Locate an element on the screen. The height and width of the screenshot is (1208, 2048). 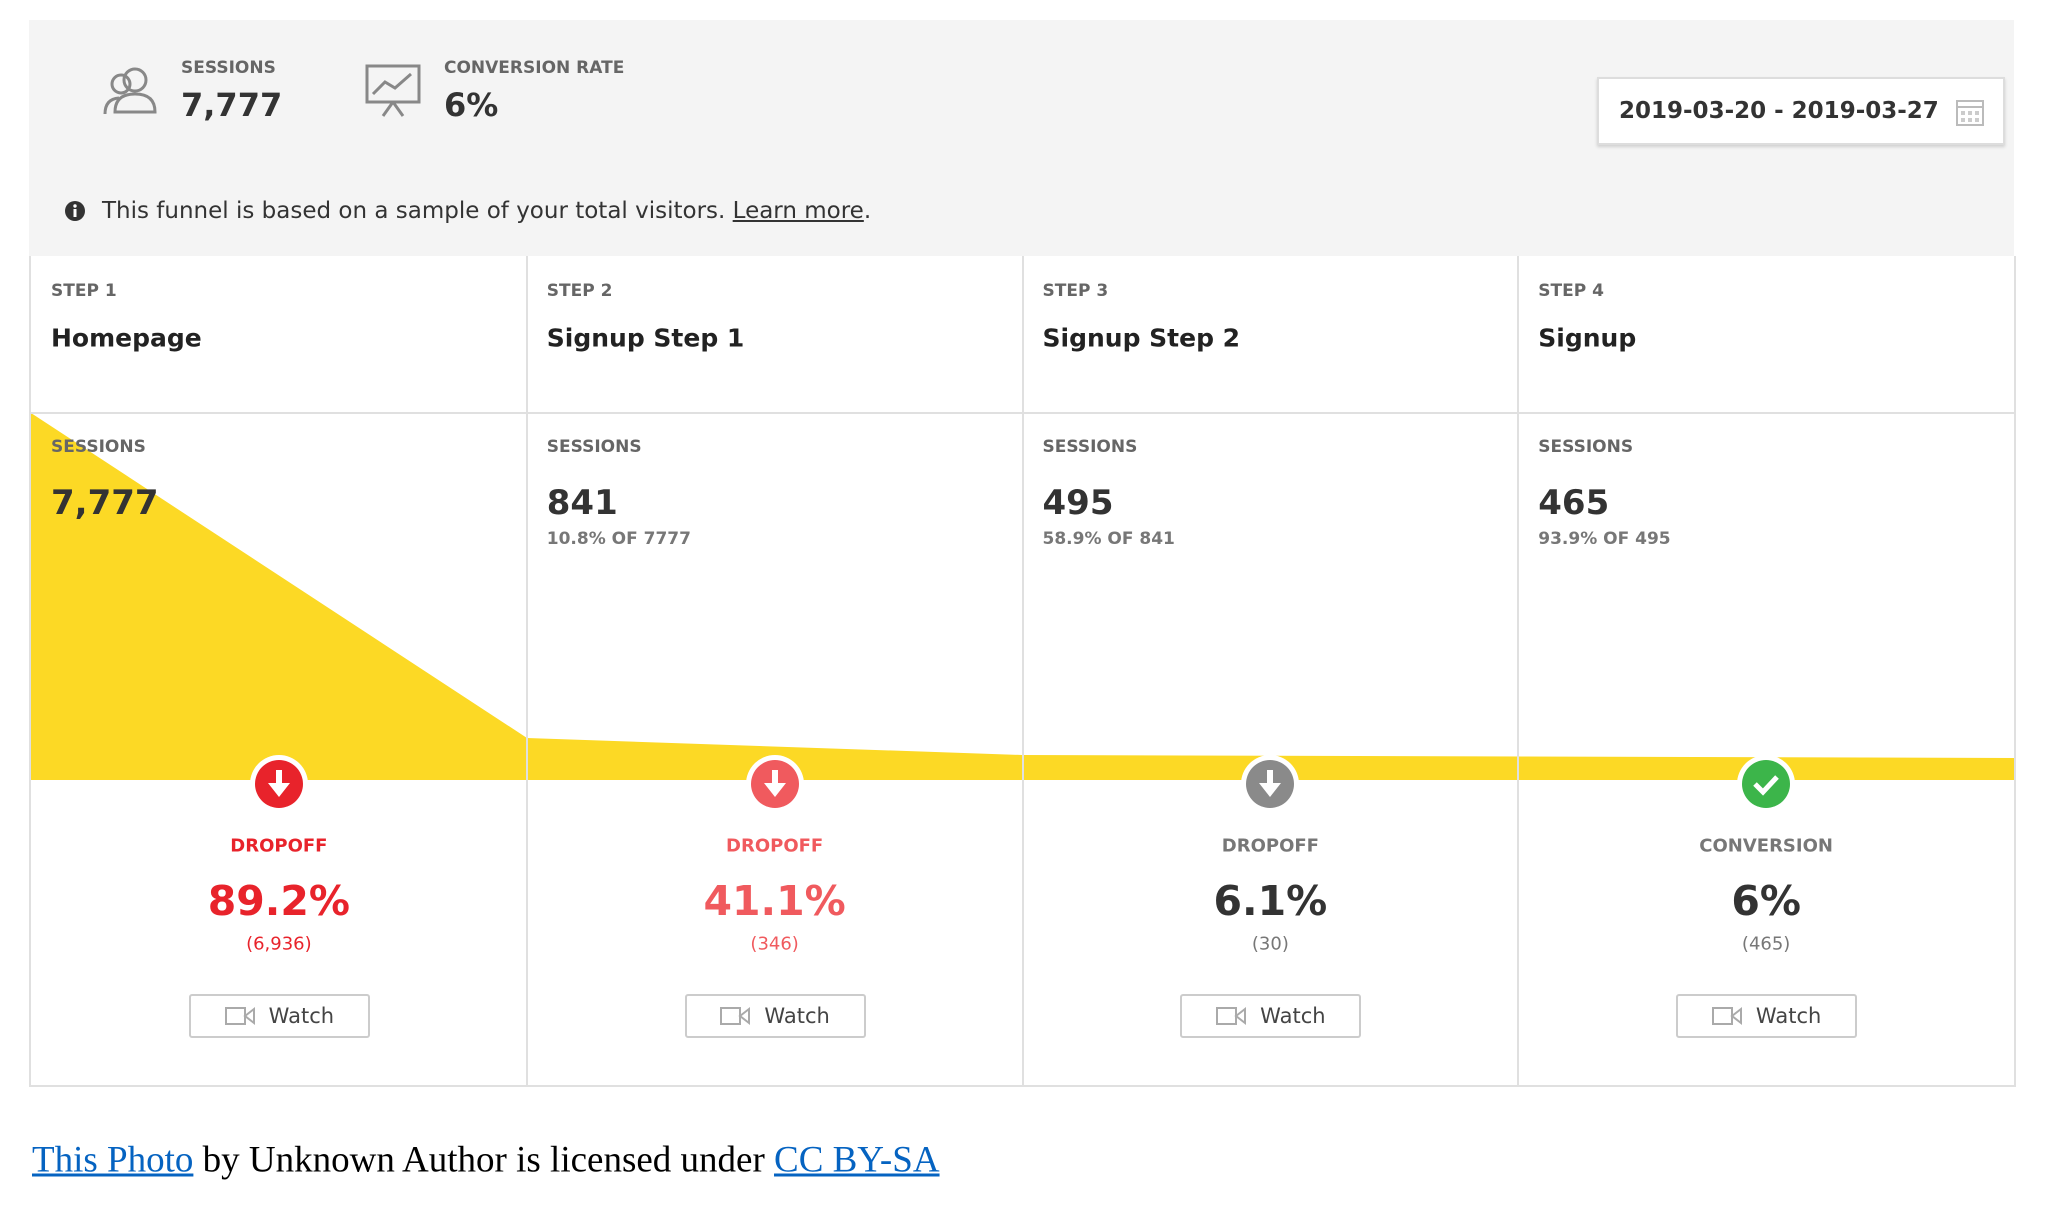
sessions-share: 10.8% OF 7777 is located at coordinates (618, 539).